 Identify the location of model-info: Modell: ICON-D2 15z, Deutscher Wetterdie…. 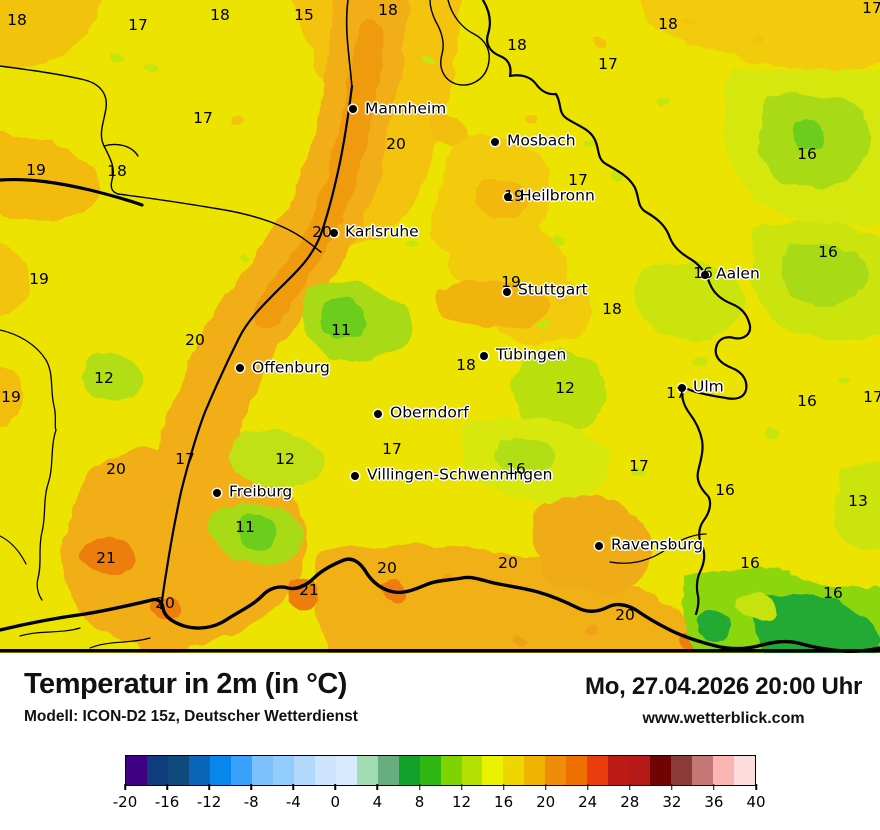
(191, 717).